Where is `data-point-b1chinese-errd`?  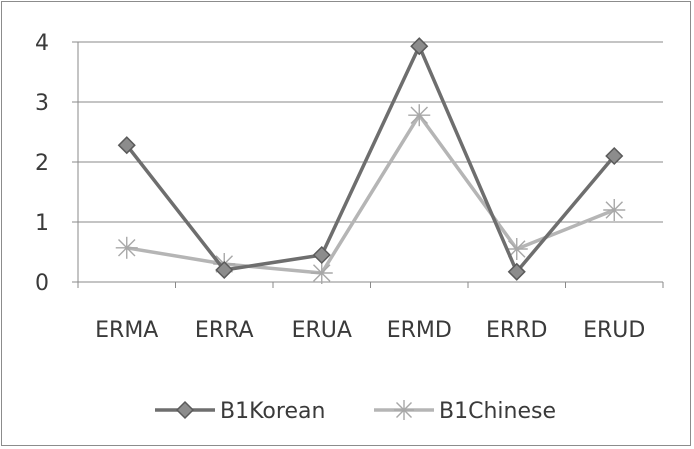 data-point-b1chinese-errd is located at coordinates (516, 249).